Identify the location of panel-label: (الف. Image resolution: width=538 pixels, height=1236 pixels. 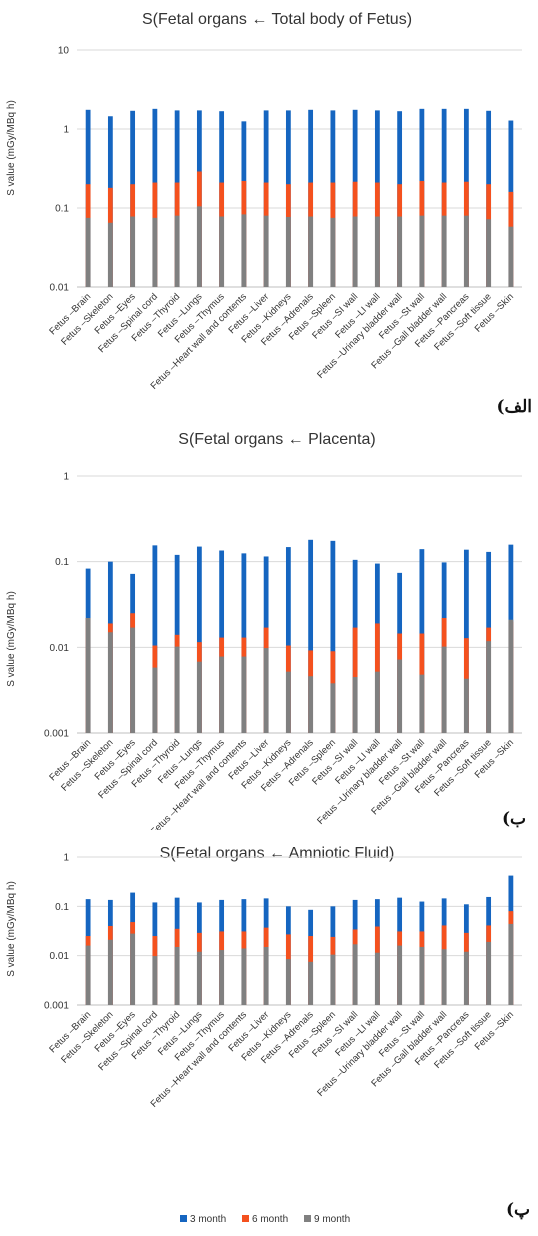
(514, 406).